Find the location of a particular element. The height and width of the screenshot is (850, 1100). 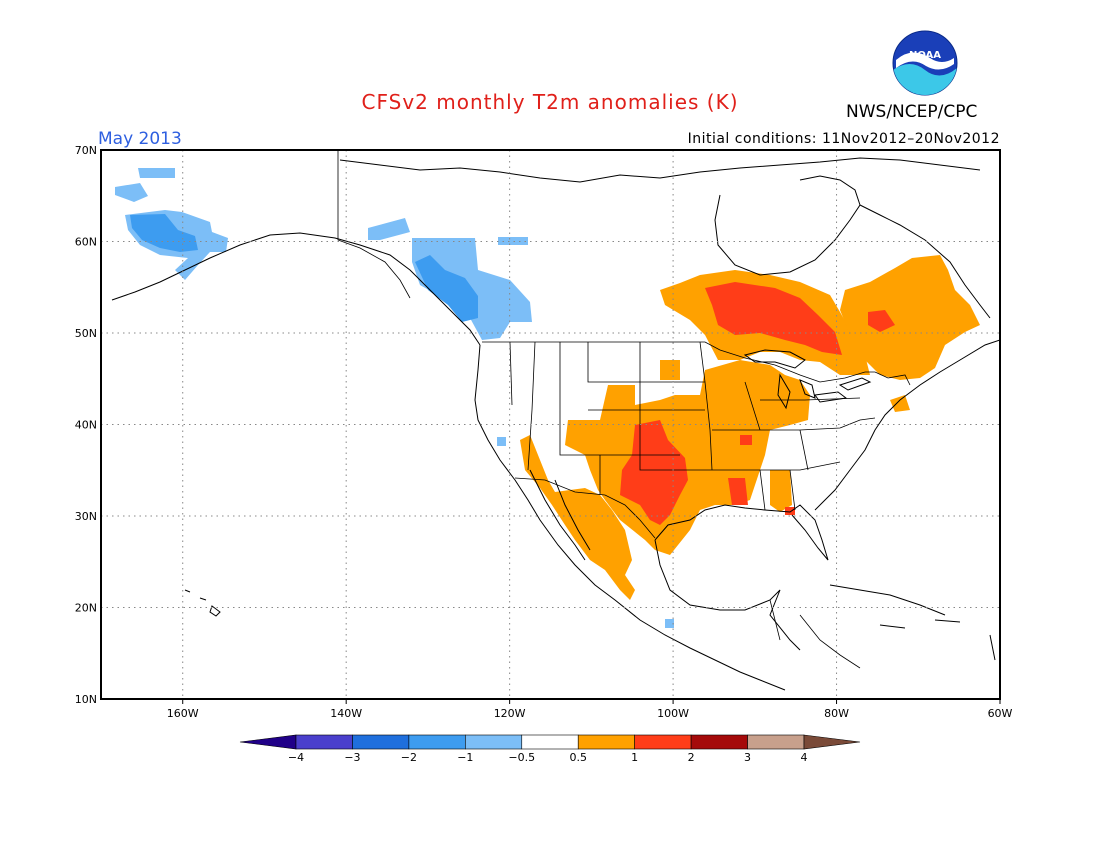

border-us-canada is located at coordinates (696, 363).